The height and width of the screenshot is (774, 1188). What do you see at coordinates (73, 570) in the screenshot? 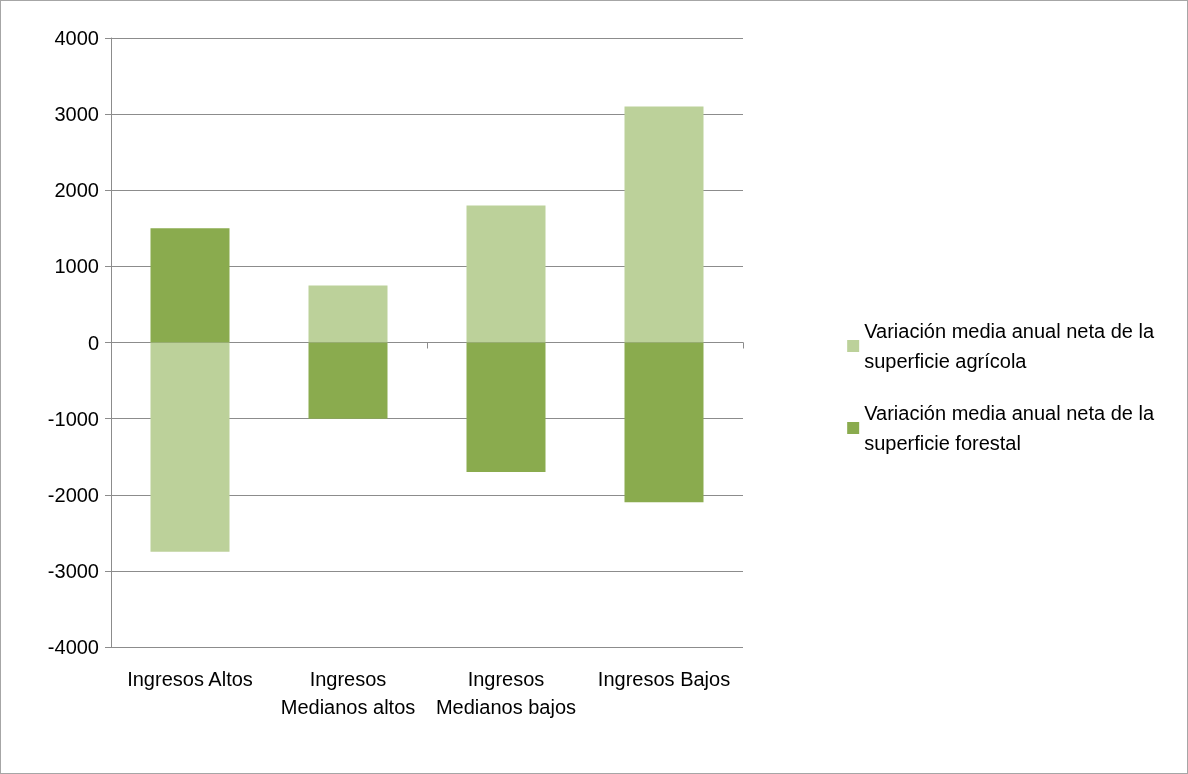
I see `y-tick-label: -3000` at bounding box center [73, 570].